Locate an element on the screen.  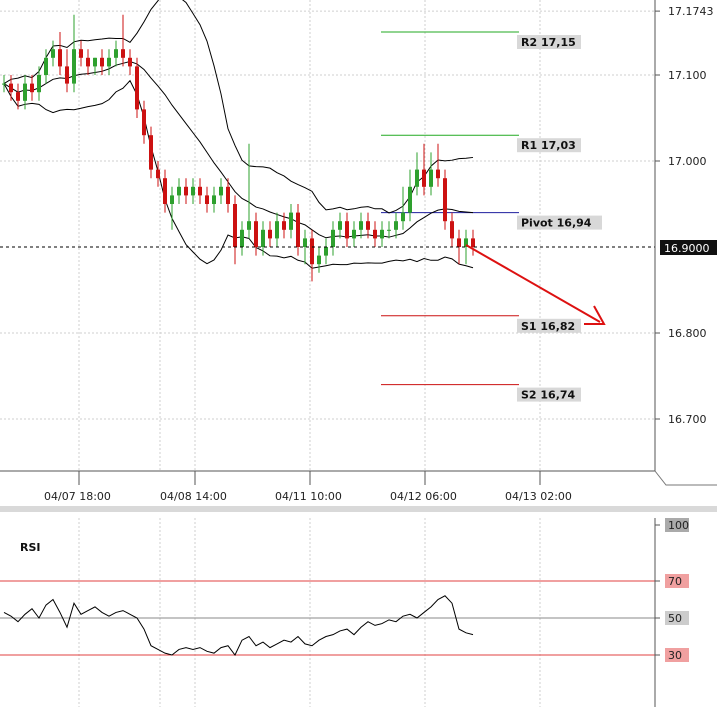
forecast-arrow is located at coordinates (535, 284).